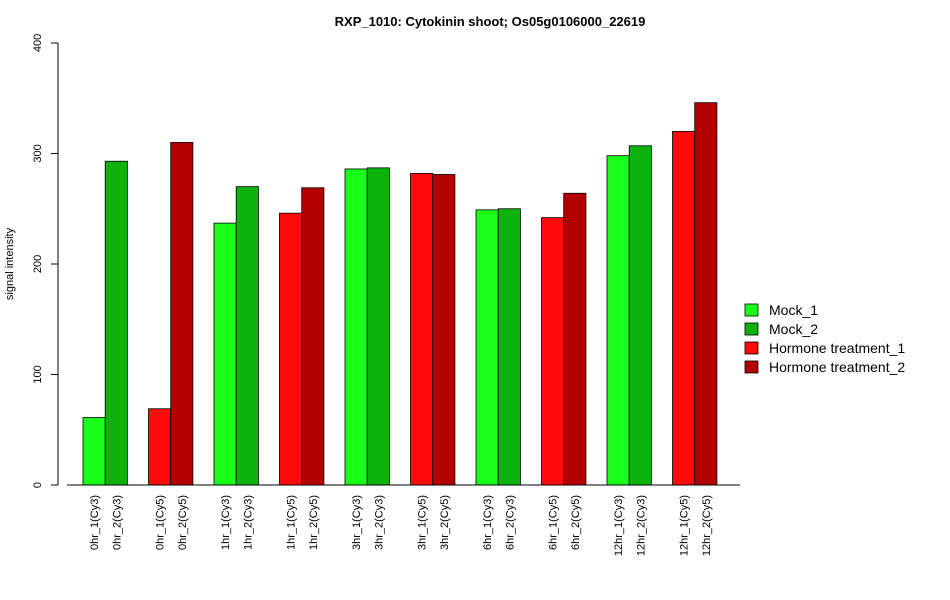 This screenshot has width=950, height=600. I want to click on x-tick-label: 1hr_1(Cy3), so click(226, 522).